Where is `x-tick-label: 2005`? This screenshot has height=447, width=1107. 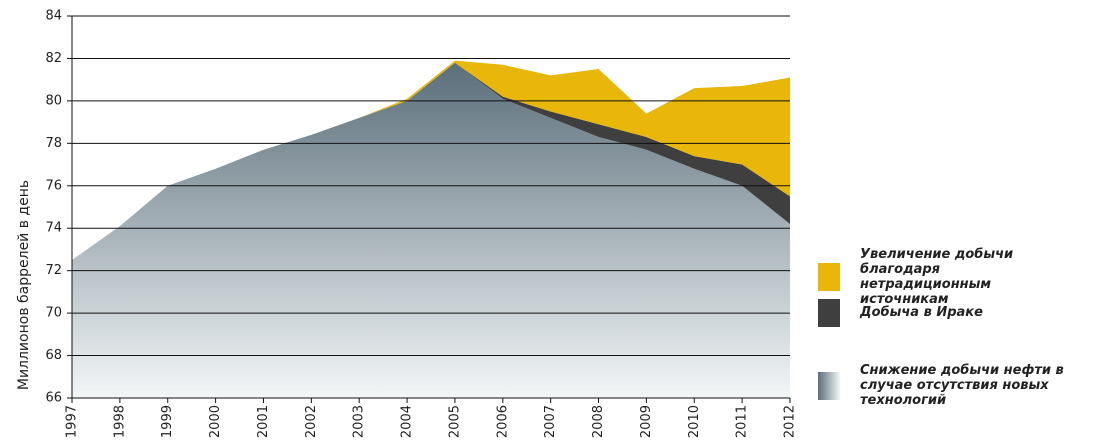 x-tick-label: 2005 is located at coordinates (454, 421).